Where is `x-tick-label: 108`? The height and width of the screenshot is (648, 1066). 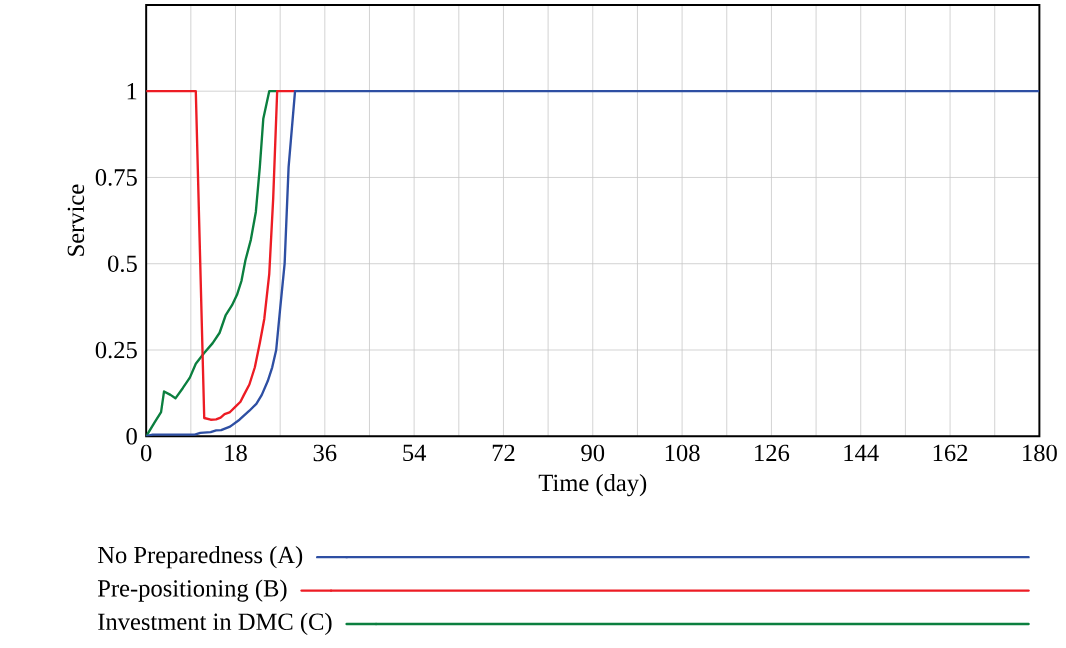
x-tick-label: 108 is located at coordinates (682, 453).